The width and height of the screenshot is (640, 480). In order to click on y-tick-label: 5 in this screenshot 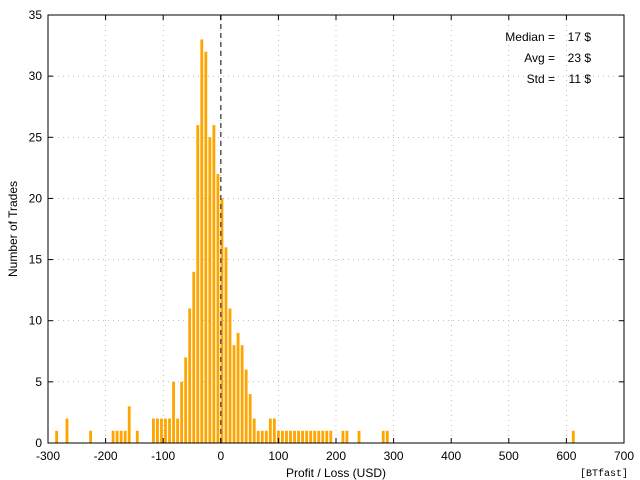, I will do `click(38, 382)`.